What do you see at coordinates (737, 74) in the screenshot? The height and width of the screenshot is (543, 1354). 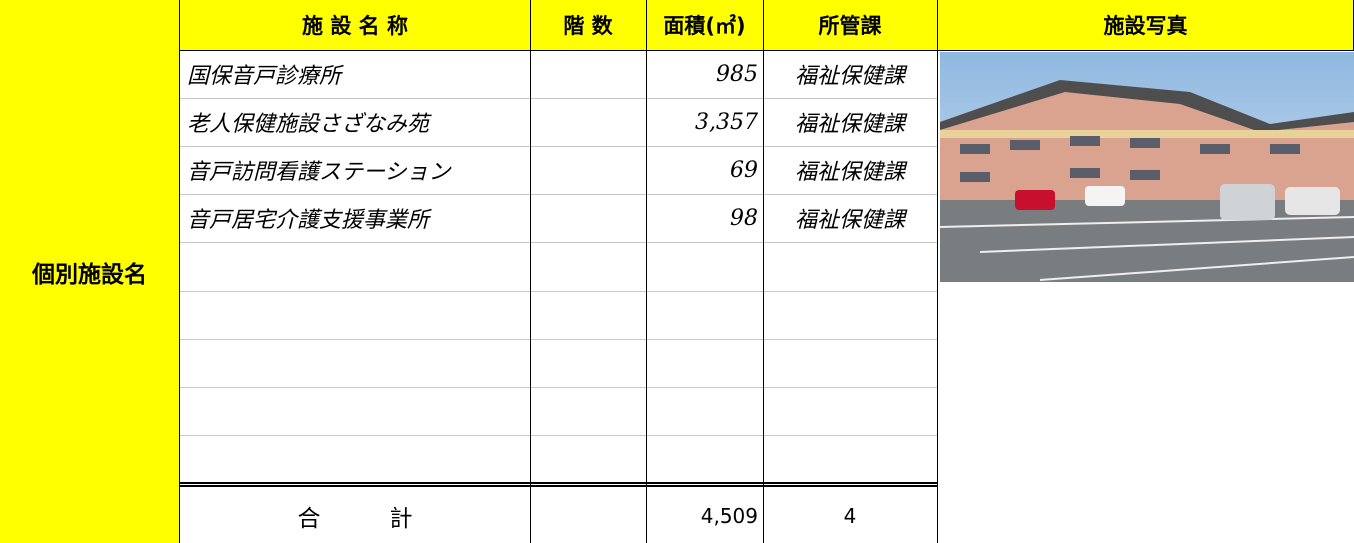 I see `area: 985` at bounding box center [737, 74].